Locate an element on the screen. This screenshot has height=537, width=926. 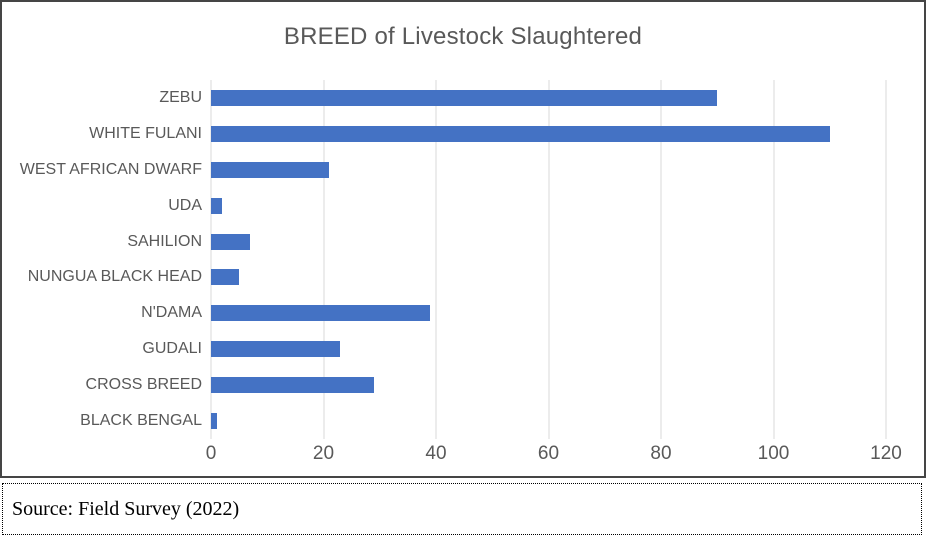
bar-row-cross-breed is located at coordinates (548, 385).